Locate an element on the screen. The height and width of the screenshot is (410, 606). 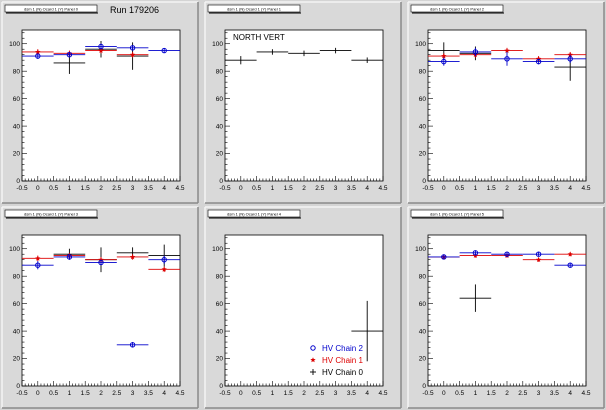
panel-title: dsm 1 (N) Ocard 1 (Y) Panel 4 is located at coordinates (254, 214).